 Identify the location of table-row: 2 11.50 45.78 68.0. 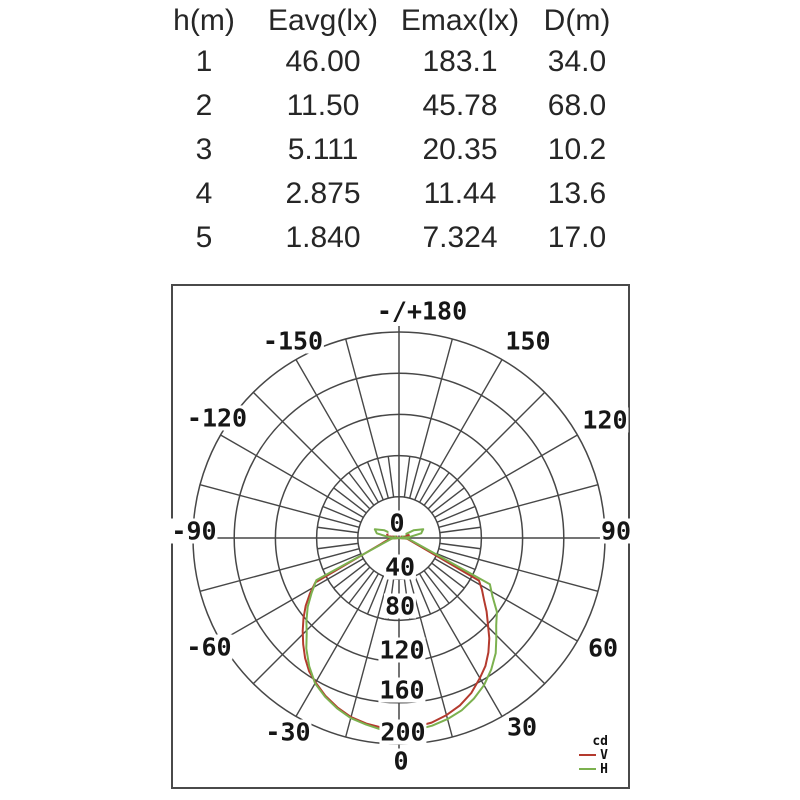
(386, 106).